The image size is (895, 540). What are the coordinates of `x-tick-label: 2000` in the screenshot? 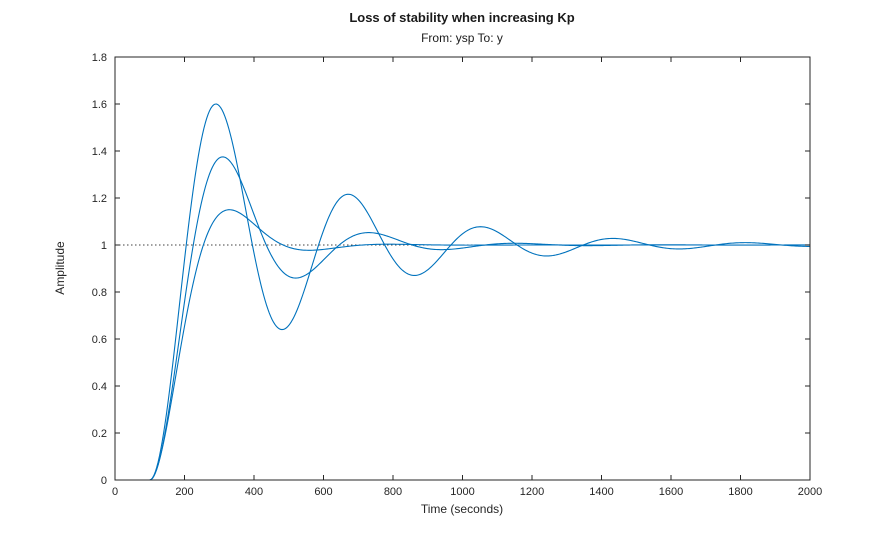 It's located at (810, 492).